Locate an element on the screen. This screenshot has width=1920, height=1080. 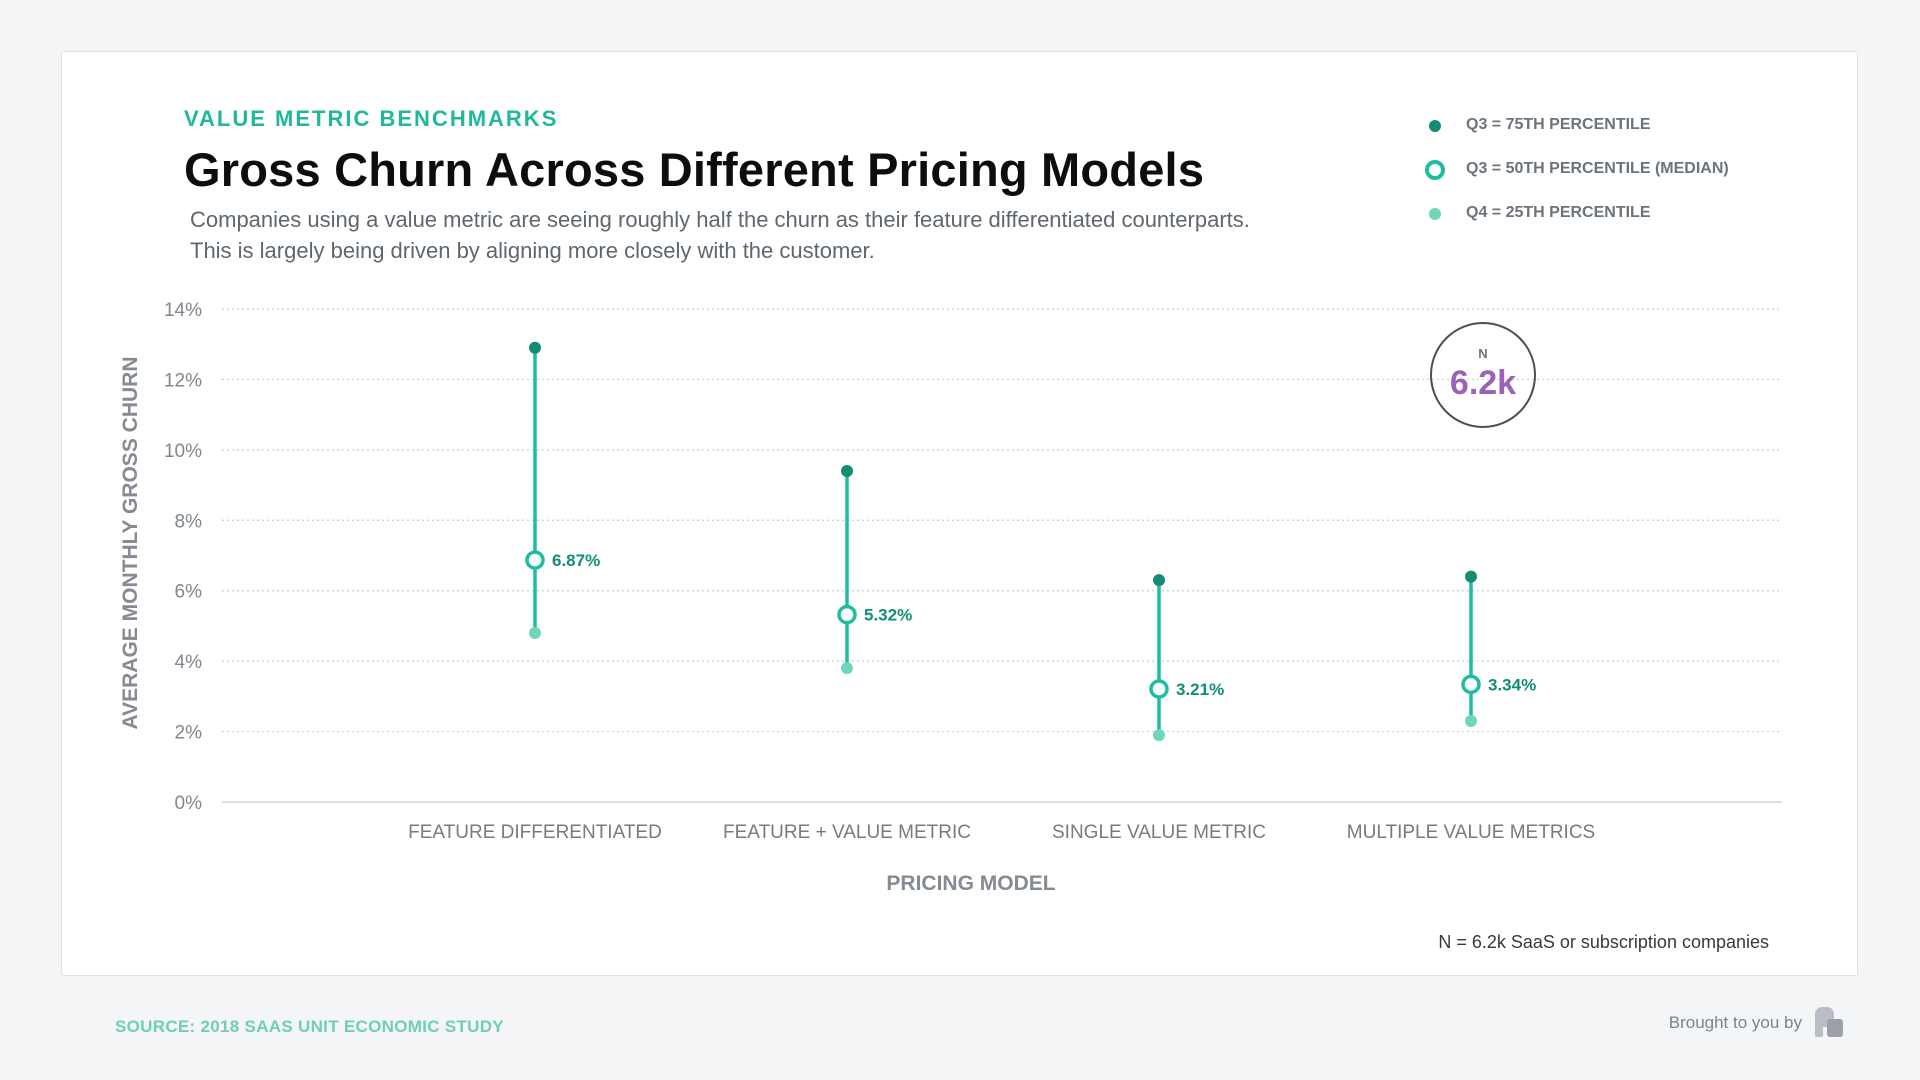
eyebrow-label: VALUE METRIC BENCHMARKS is located at coordinates (371, 118).